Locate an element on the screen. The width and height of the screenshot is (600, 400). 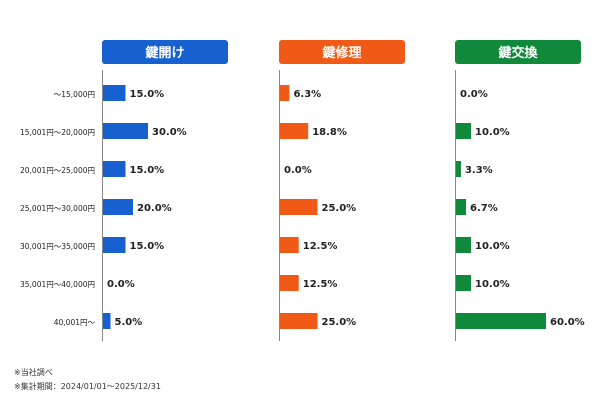
note-source: ※当社調べ is located at coordinates (33, 372).